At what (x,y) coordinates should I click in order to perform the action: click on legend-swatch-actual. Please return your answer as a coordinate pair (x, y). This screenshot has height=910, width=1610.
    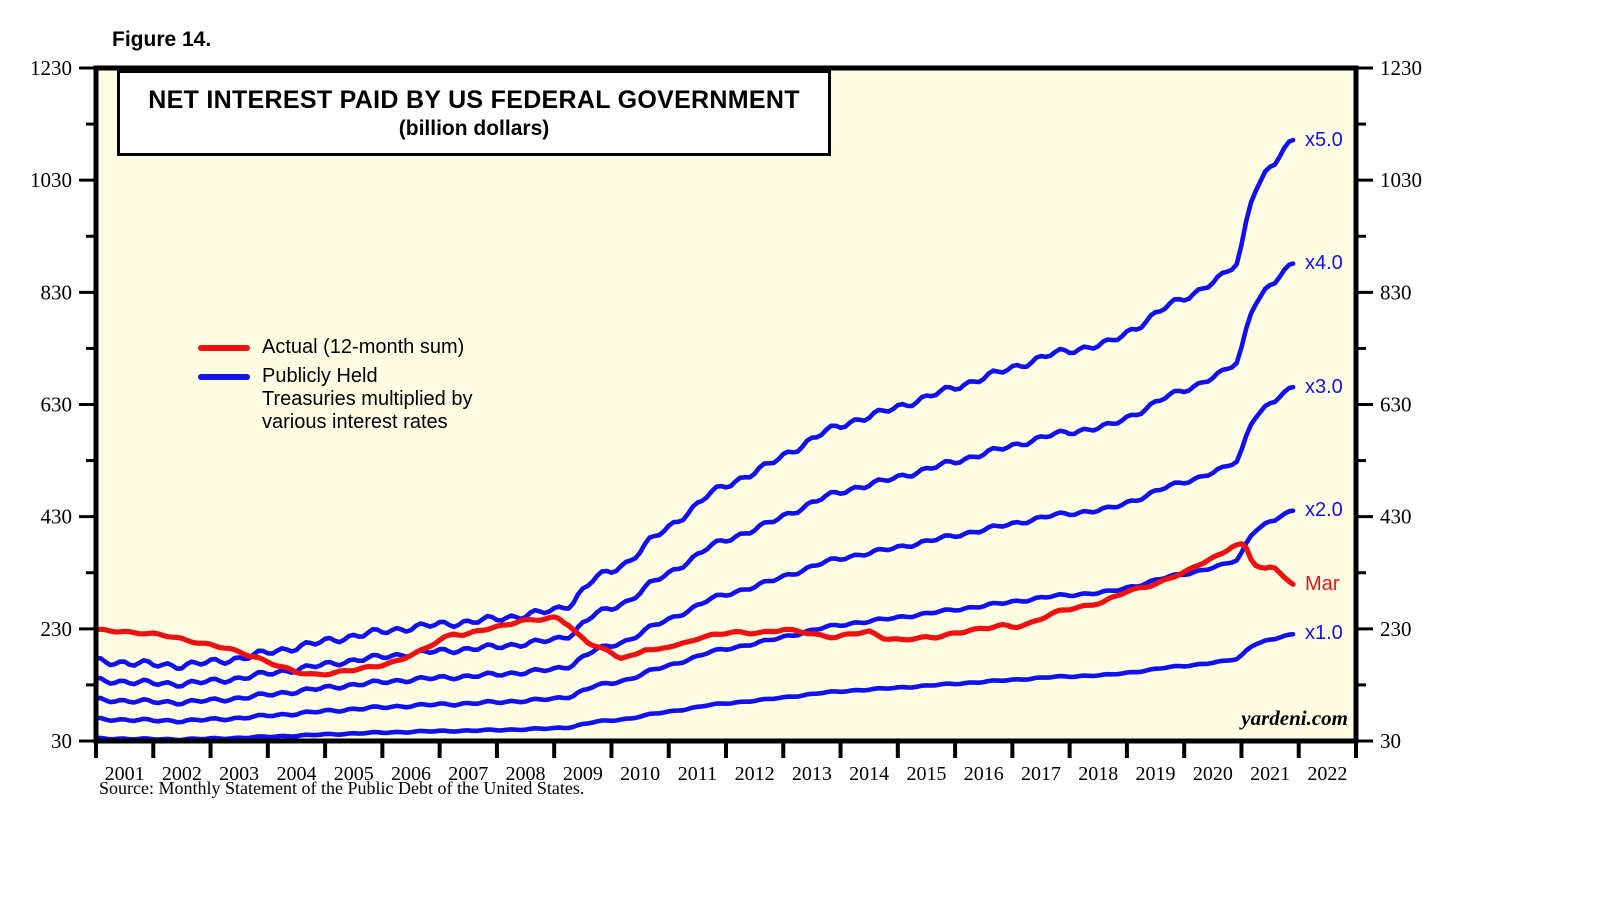
    Looking at the image, I should click on (224, 347).